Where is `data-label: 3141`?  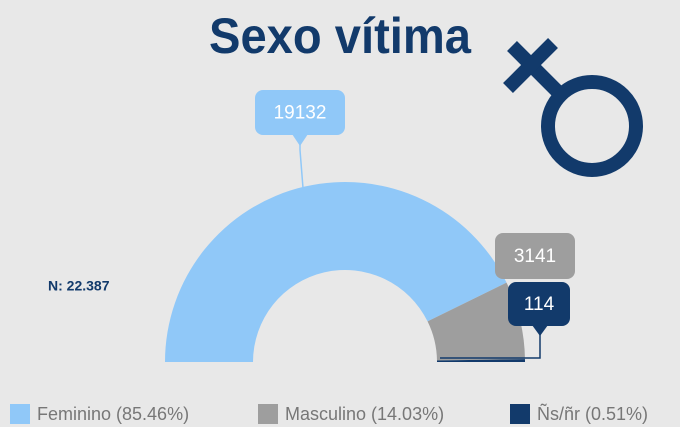 data-label: 3141 is located at coordinates (535, 256).